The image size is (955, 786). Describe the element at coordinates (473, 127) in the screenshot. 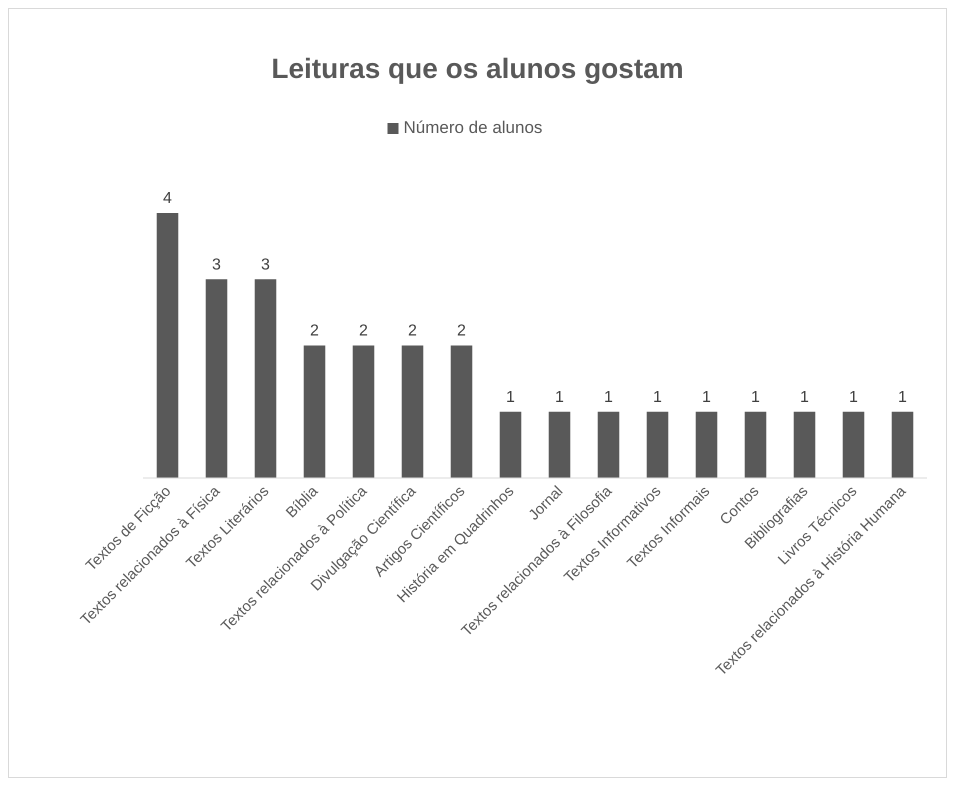

I see `legend-label: Número de alunos` at that location.